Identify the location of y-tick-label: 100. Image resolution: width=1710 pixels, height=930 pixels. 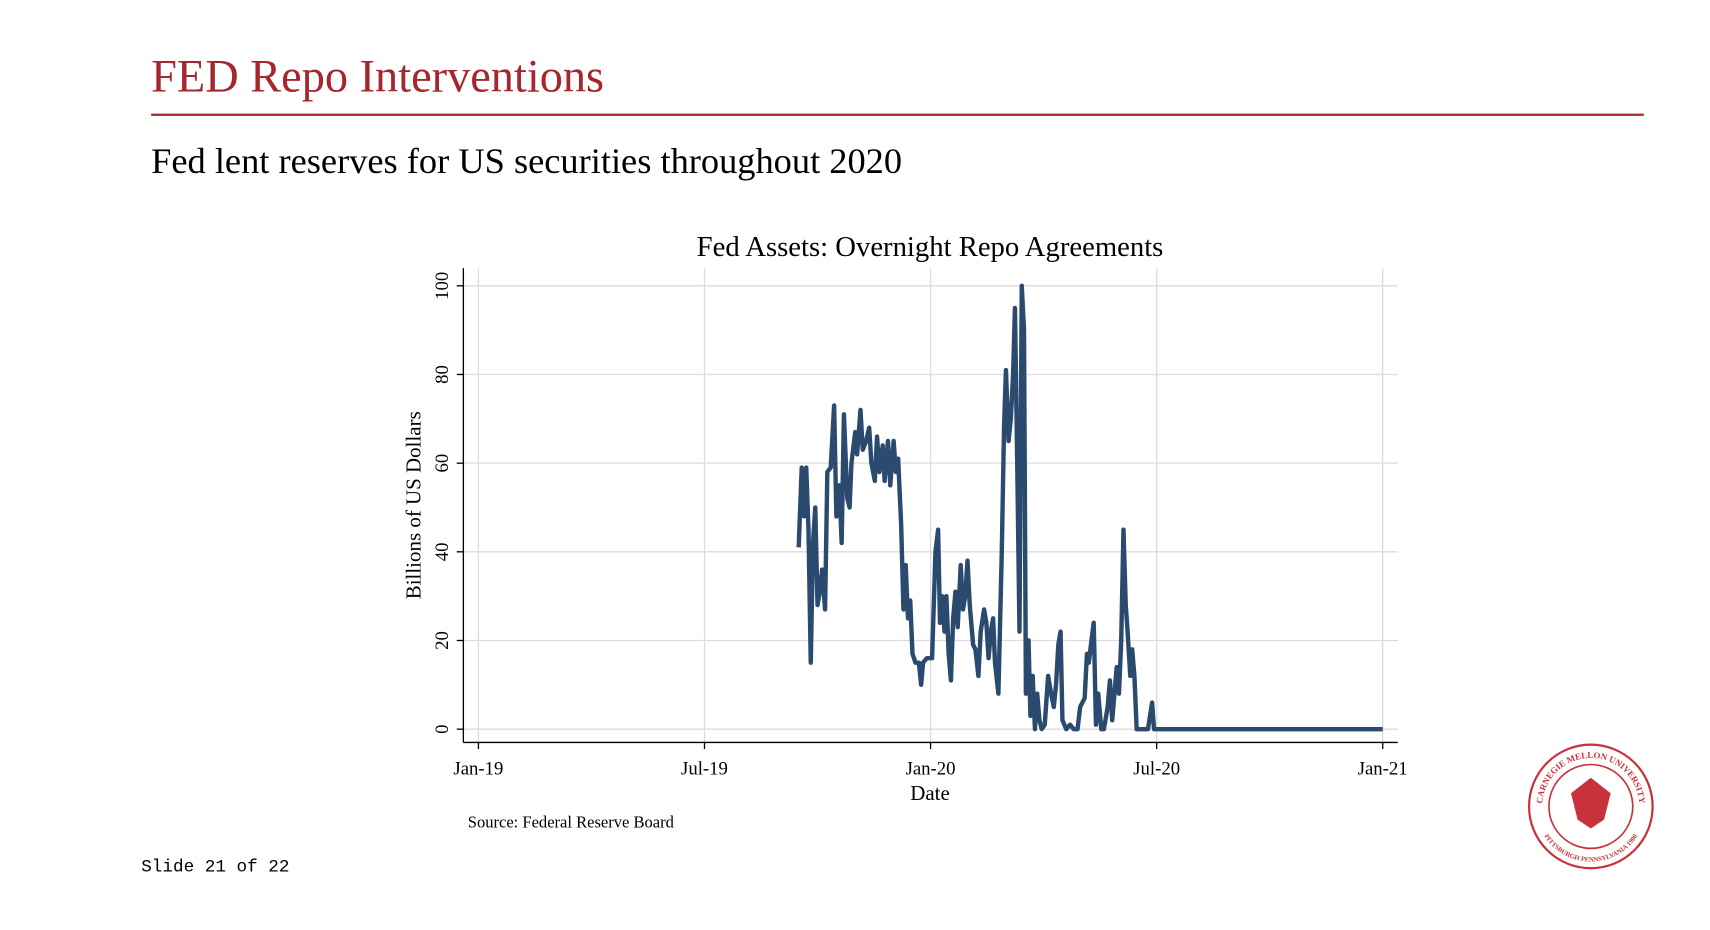
(442, 286).